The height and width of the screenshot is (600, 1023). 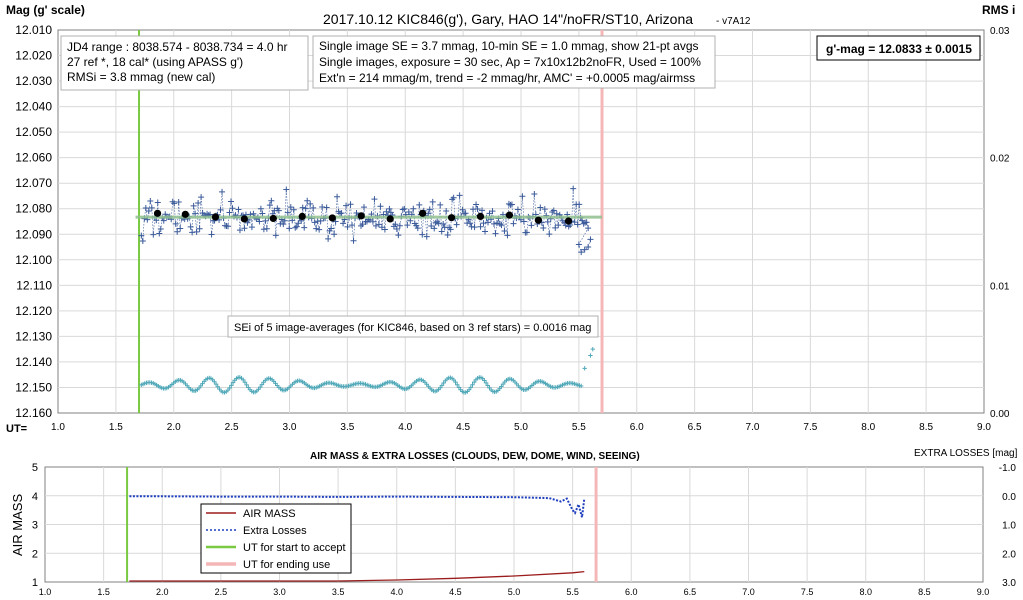 I want to click on legend-label-air-mass: AIR MASS, so click(x=269, y=514).